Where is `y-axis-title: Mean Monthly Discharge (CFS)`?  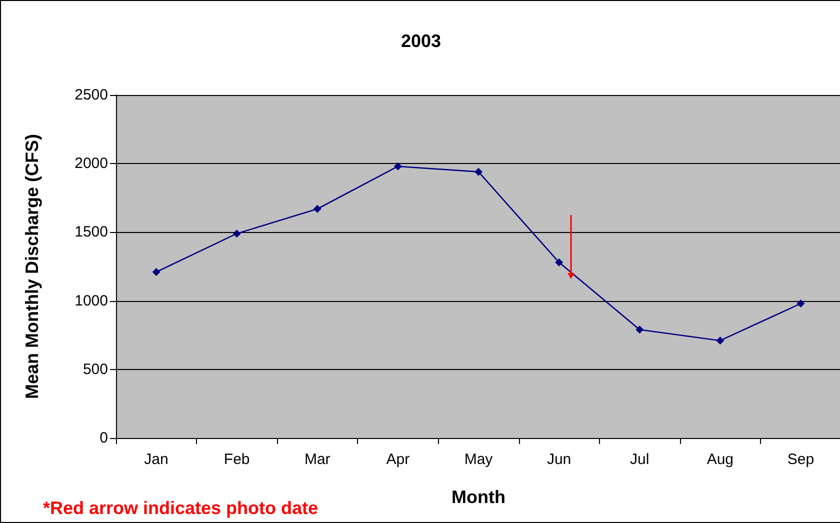 y-axis-title: Mean Monthly Discharge (CFS) is located at coordinates (32, 267).